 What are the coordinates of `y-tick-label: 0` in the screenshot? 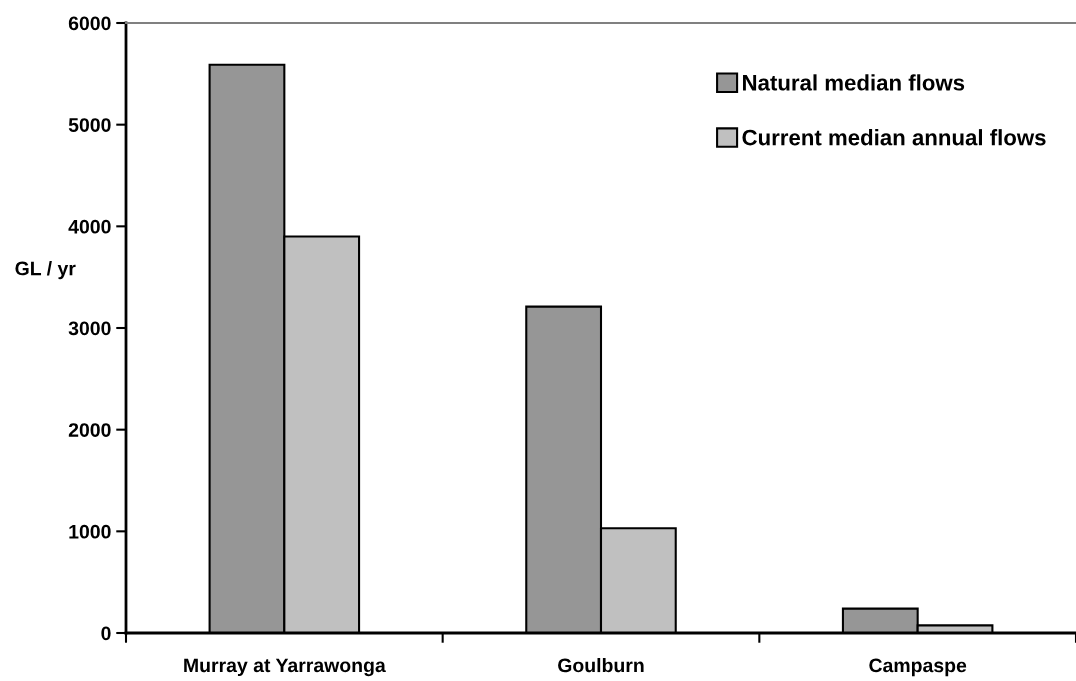 It's located at (106, 633).